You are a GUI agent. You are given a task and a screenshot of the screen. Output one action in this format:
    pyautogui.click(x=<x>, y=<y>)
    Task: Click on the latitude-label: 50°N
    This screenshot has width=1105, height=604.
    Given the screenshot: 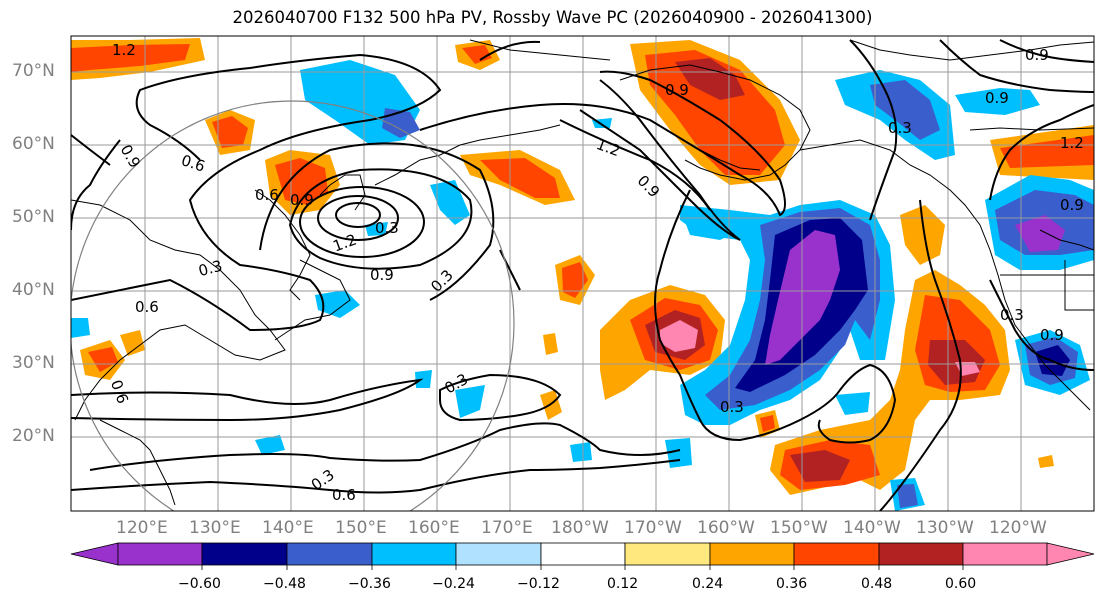 What is the action you would take?
    pyautogui.click(x=33, y=217)
    